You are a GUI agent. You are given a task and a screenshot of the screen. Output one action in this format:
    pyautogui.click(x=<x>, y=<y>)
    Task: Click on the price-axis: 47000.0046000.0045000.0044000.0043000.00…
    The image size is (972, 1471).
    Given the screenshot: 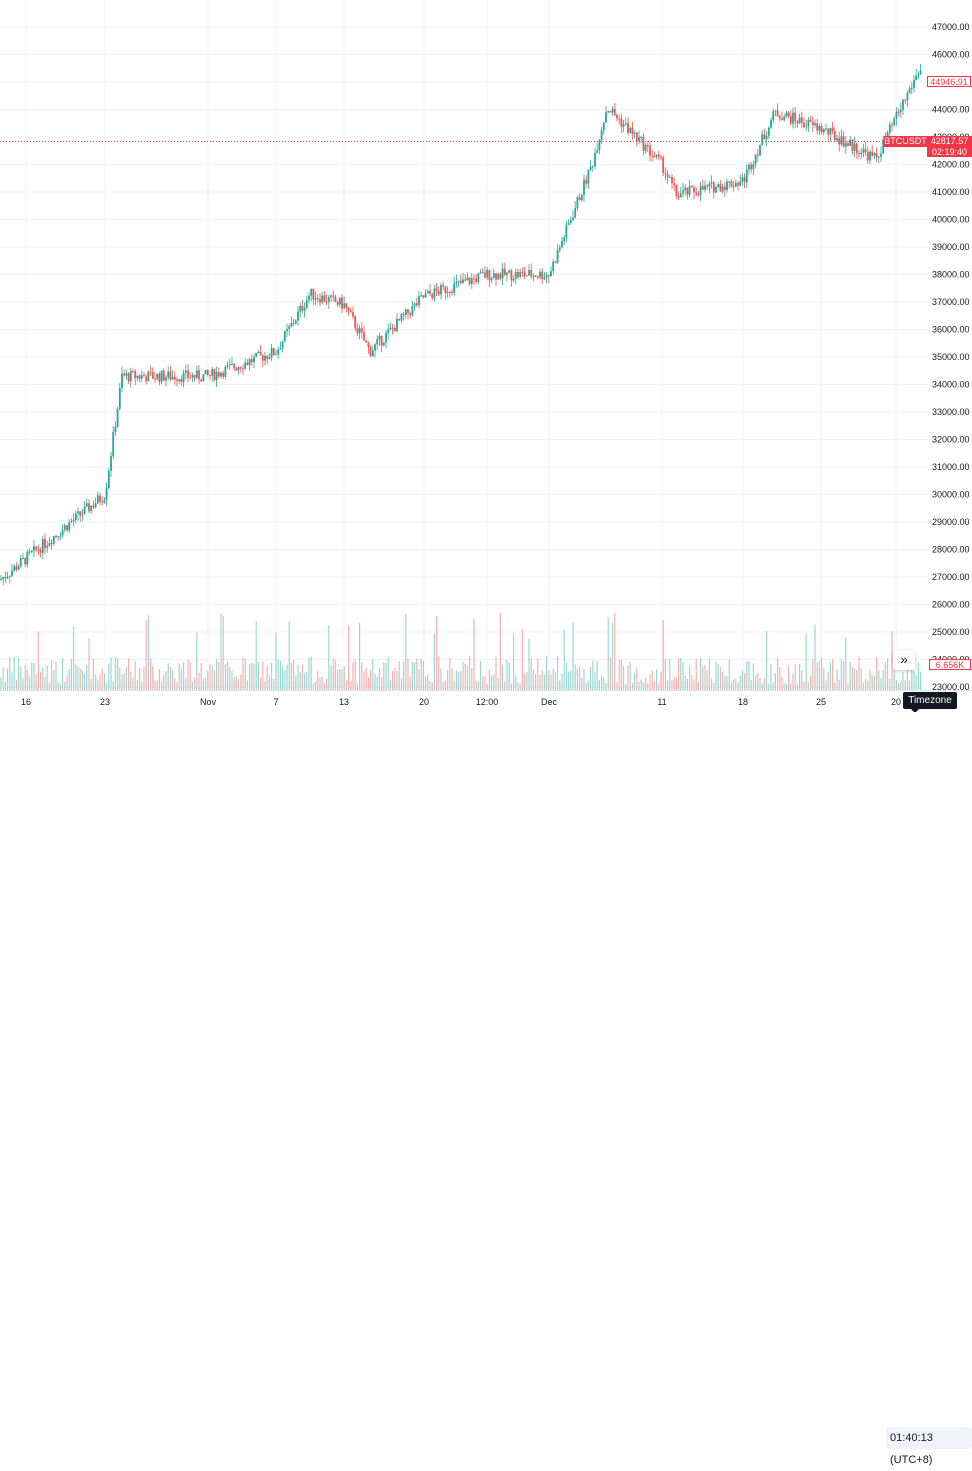 What is the action you would take?
    pyautogui.click(x=951, y=357)
    